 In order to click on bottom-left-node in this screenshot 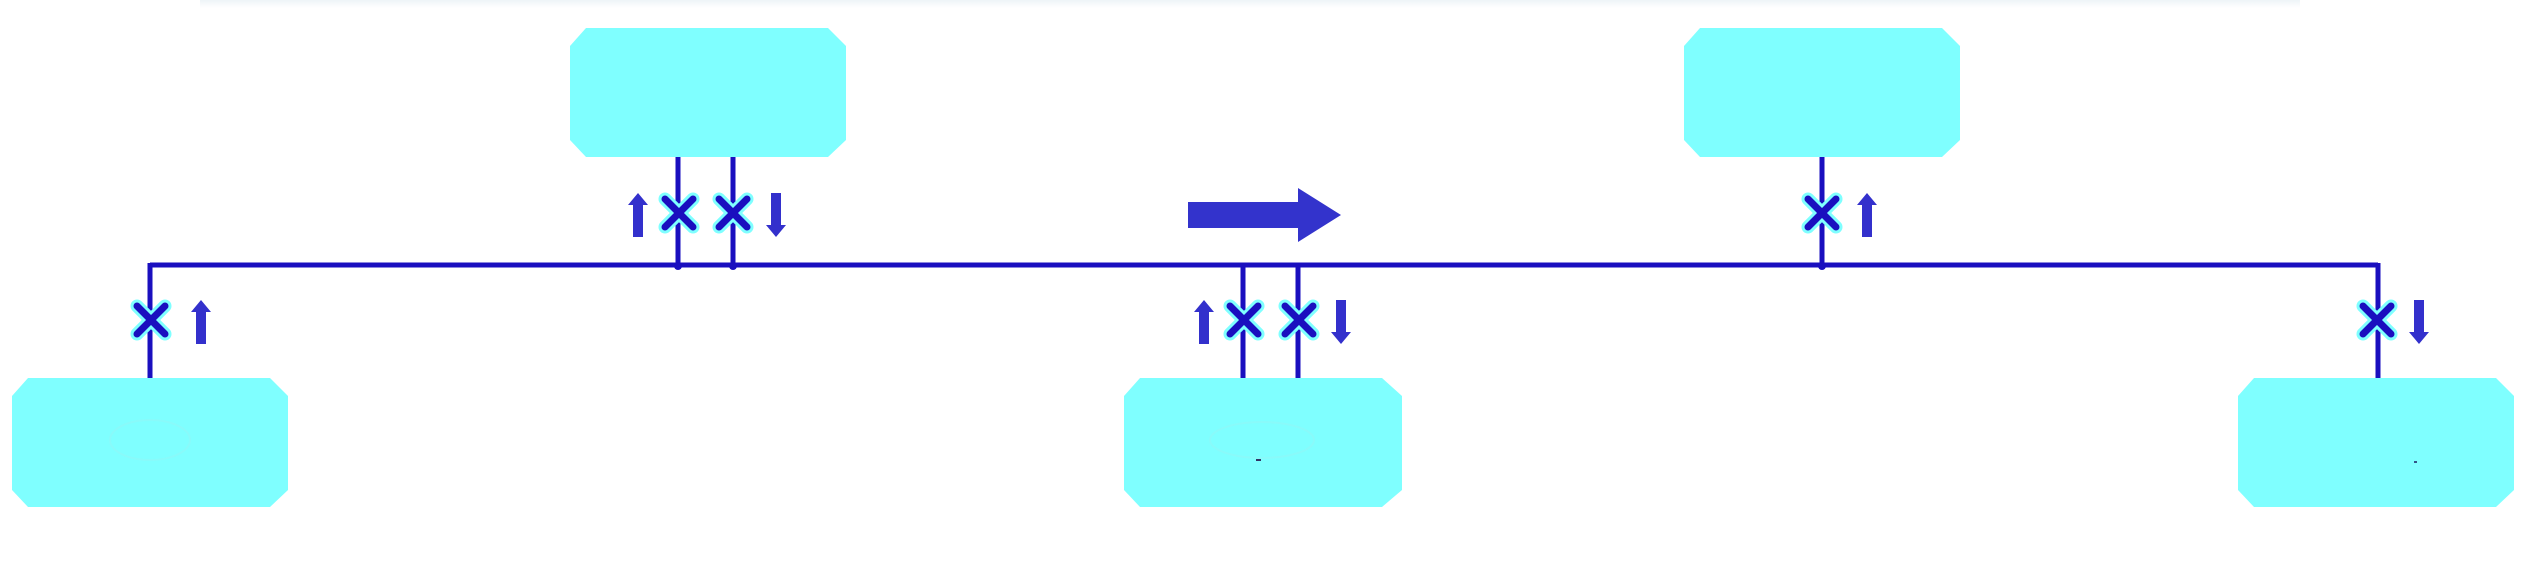, I will do `click(150, 442)`.